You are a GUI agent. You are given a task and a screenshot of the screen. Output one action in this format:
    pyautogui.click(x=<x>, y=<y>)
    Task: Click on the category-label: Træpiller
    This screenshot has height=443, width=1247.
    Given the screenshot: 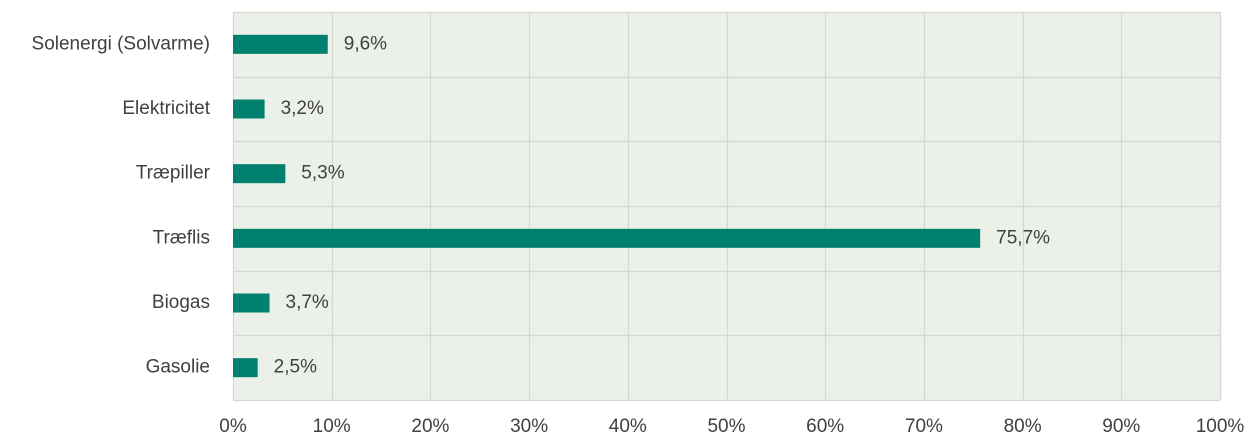 What is the action you would take?
    pyautogui.click(x=173, y=173)
    